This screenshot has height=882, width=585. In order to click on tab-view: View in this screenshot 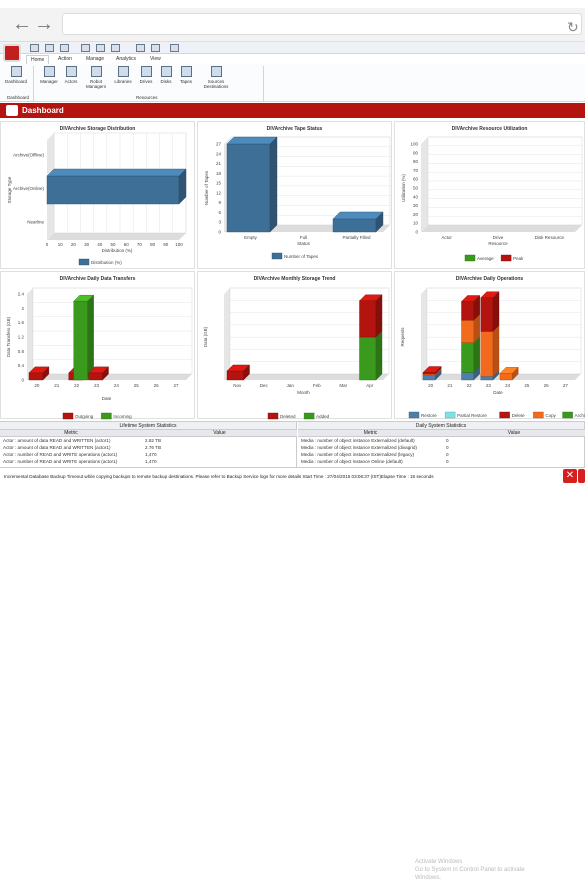, I will do `click(155, 59)`.